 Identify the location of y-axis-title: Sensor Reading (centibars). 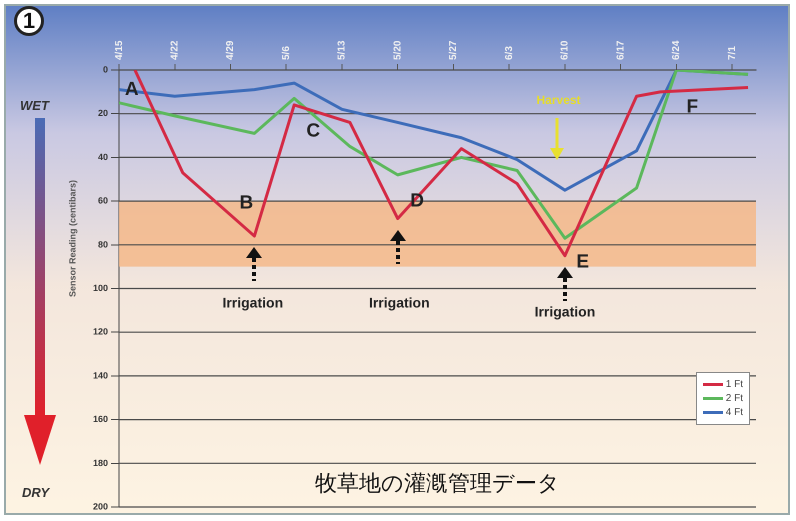
(73, 239).